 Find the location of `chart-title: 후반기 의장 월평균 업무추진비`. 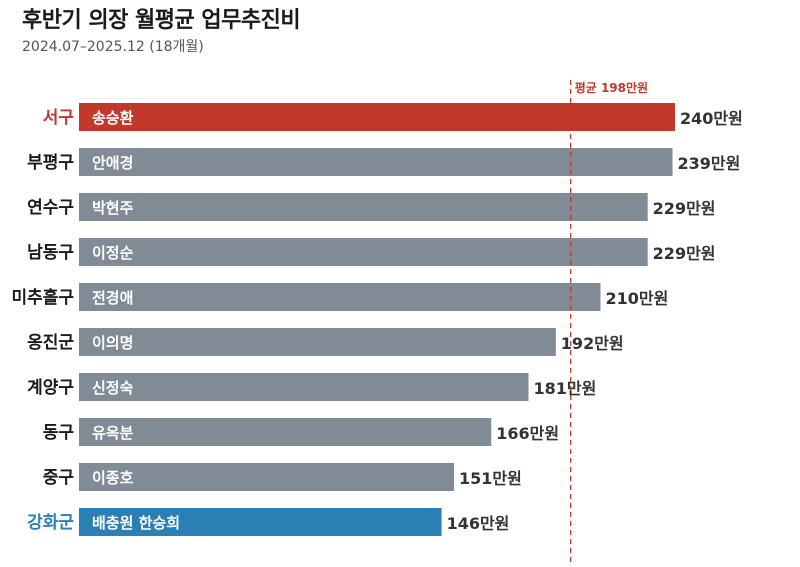

chart-title: 후반기 의장 월평균 업무추진비 is located at coordinates (161, 20).